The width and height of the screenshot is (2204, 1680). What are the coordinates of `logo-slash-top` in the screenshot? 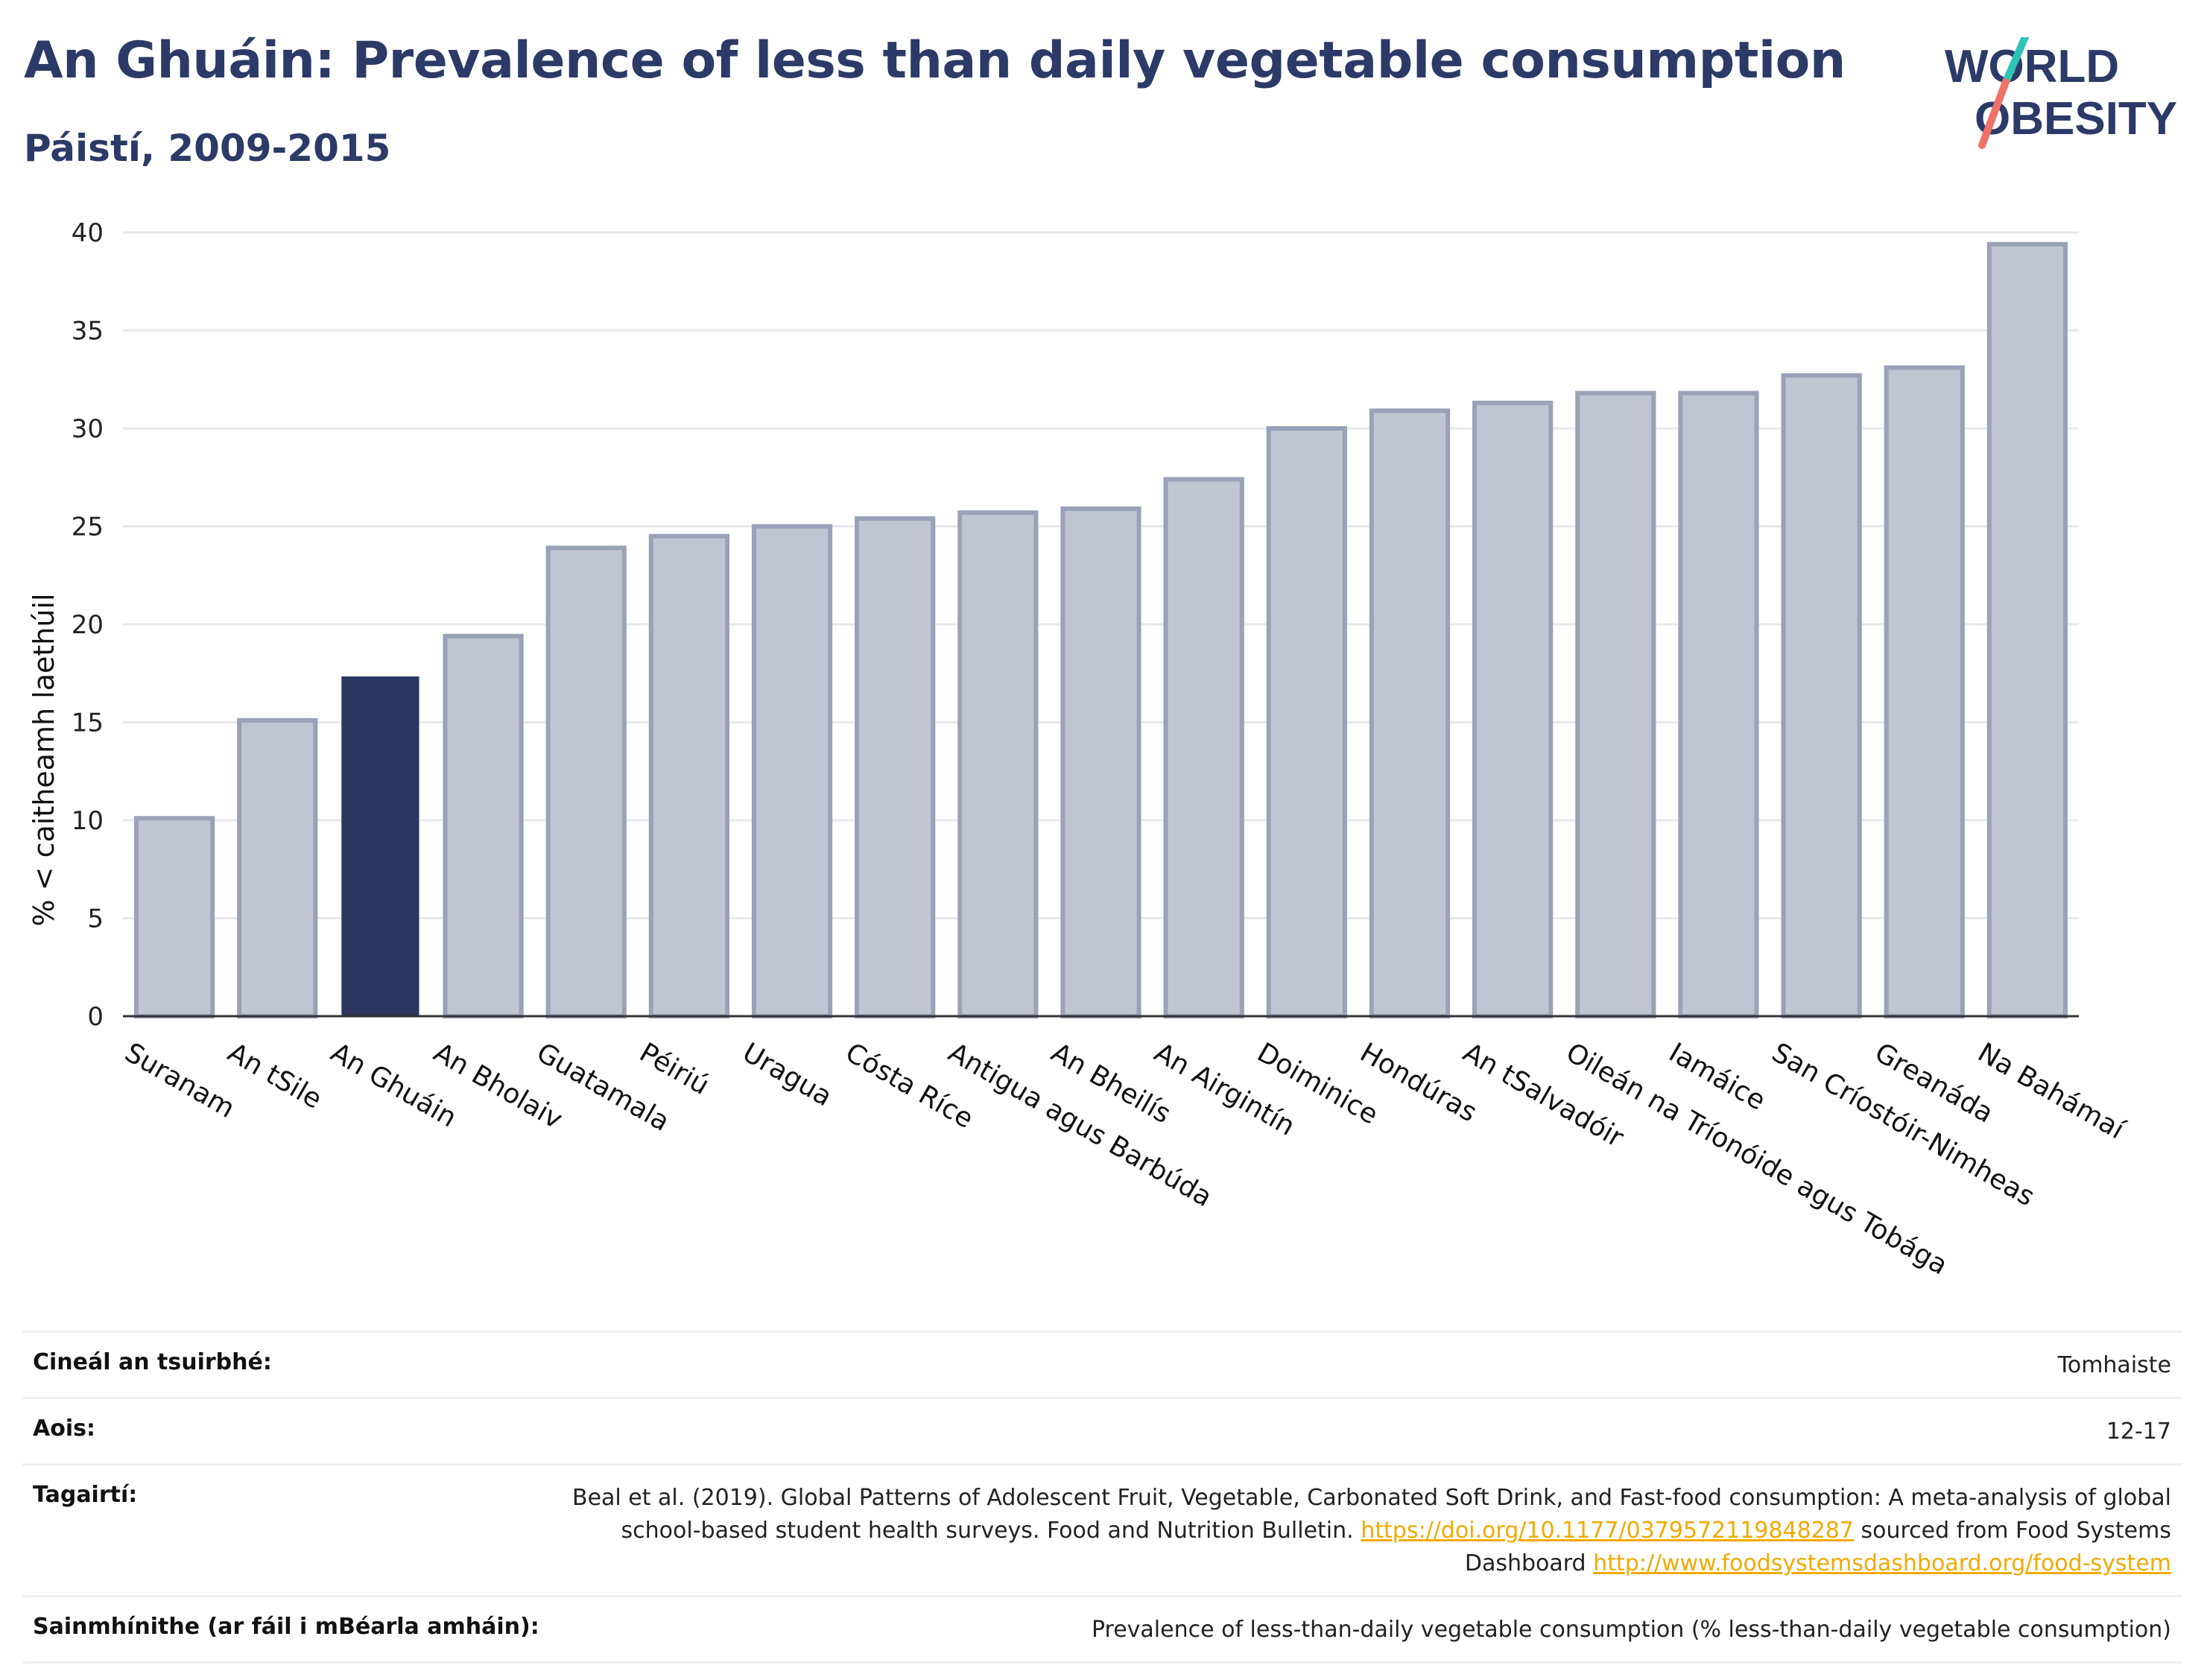 It's located at (2016, 61).